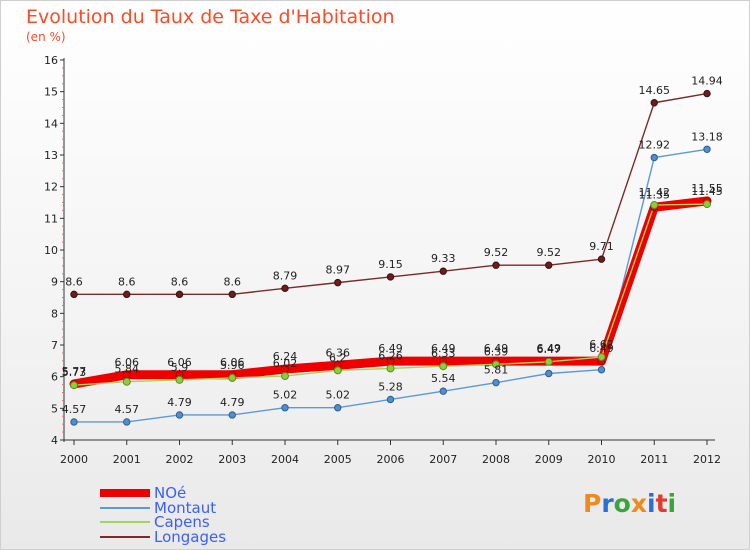 The width and height of the screenshot is (750, 550). Describe the element at coordinates (707, 81) in the screenshot. I see `data-label: 14.94` at that location.